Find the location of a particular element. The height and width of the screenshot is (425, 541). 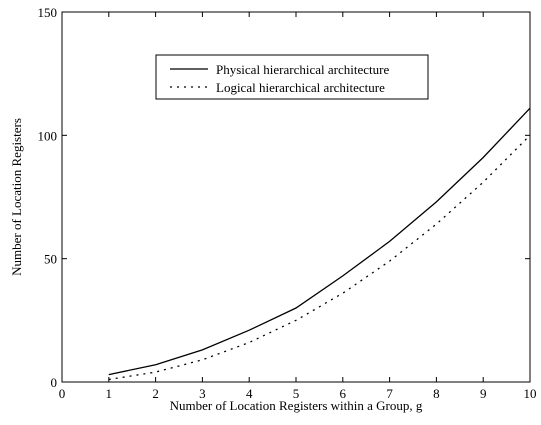

legend-box is located at coordinates (292, 77).